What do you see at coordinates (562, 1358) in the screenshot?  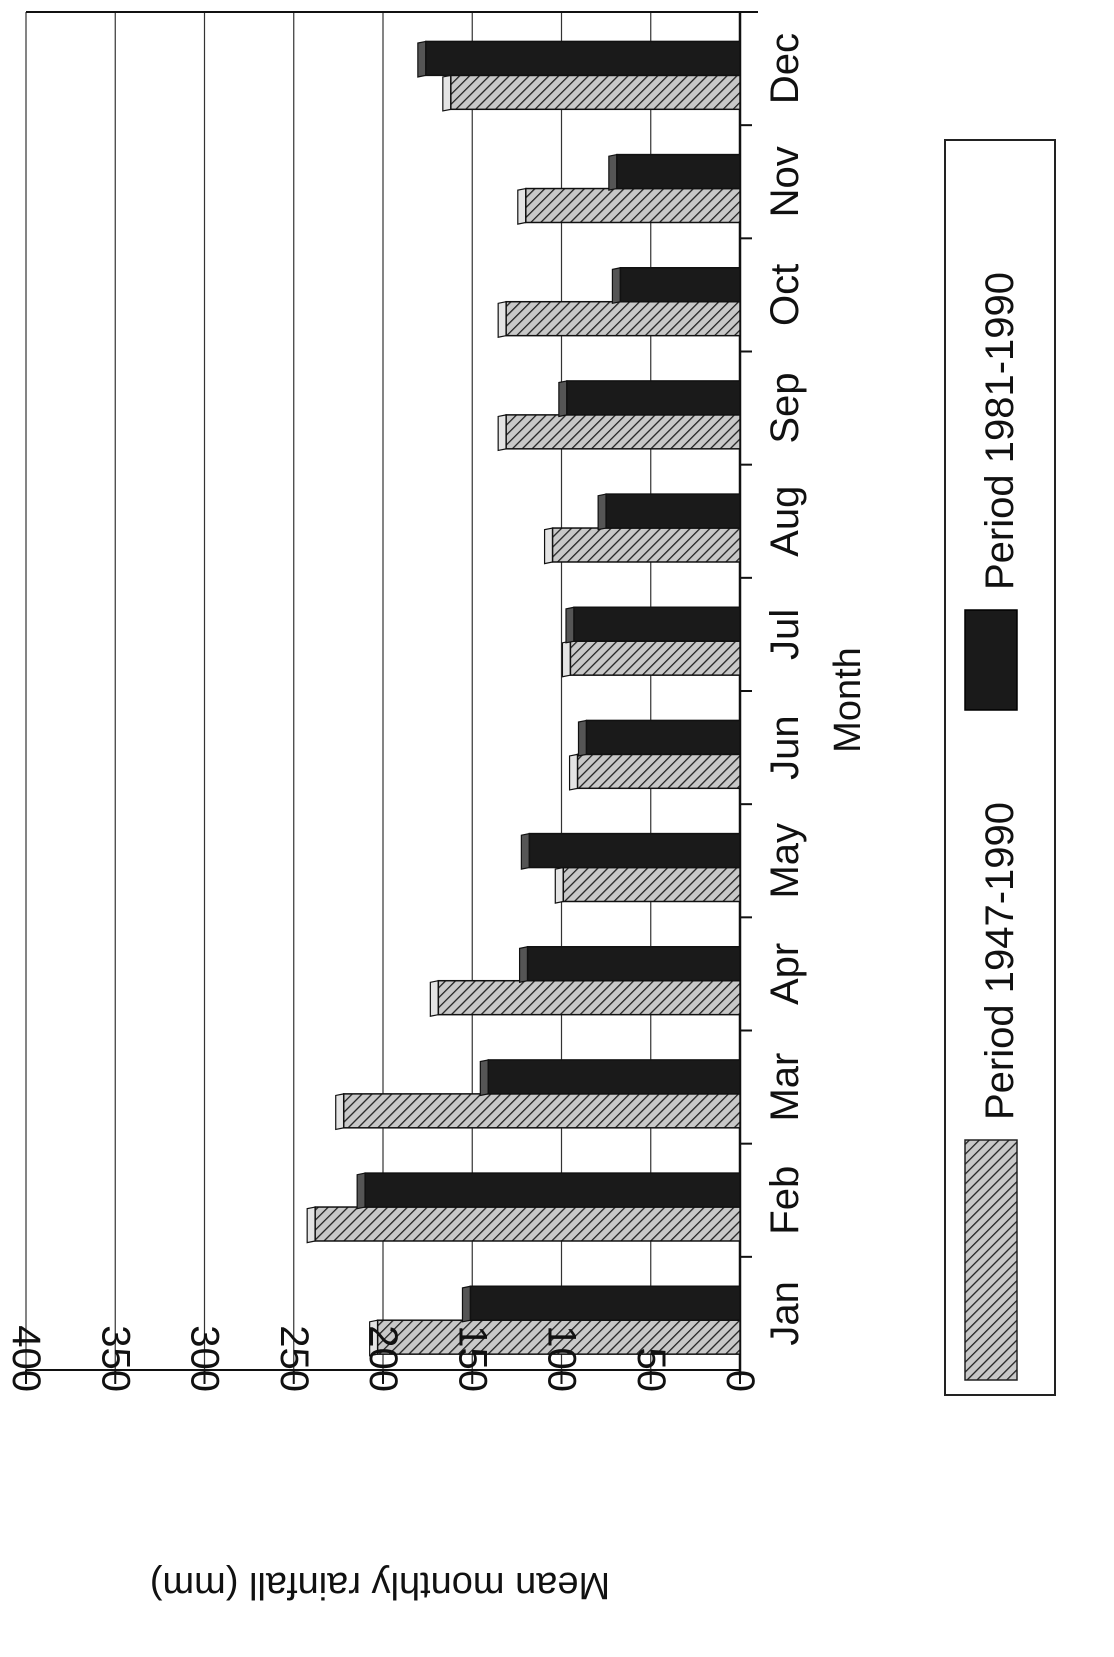 I see `value-tick-label: 100` at bounding box center [562, 1358].